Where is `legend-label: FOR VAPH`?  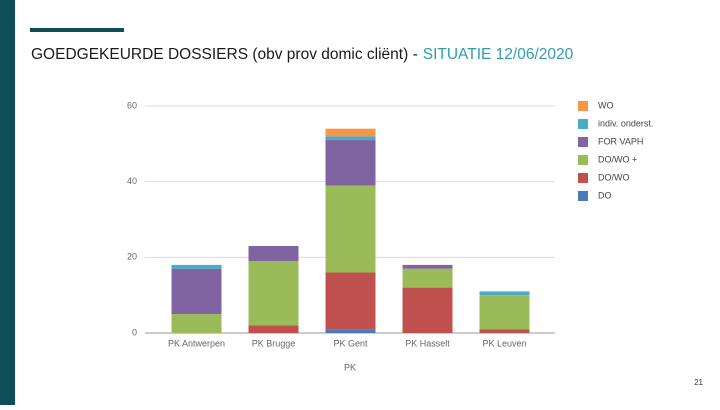
legend-label: FOR VAPH is located at coordinates (620, 141).